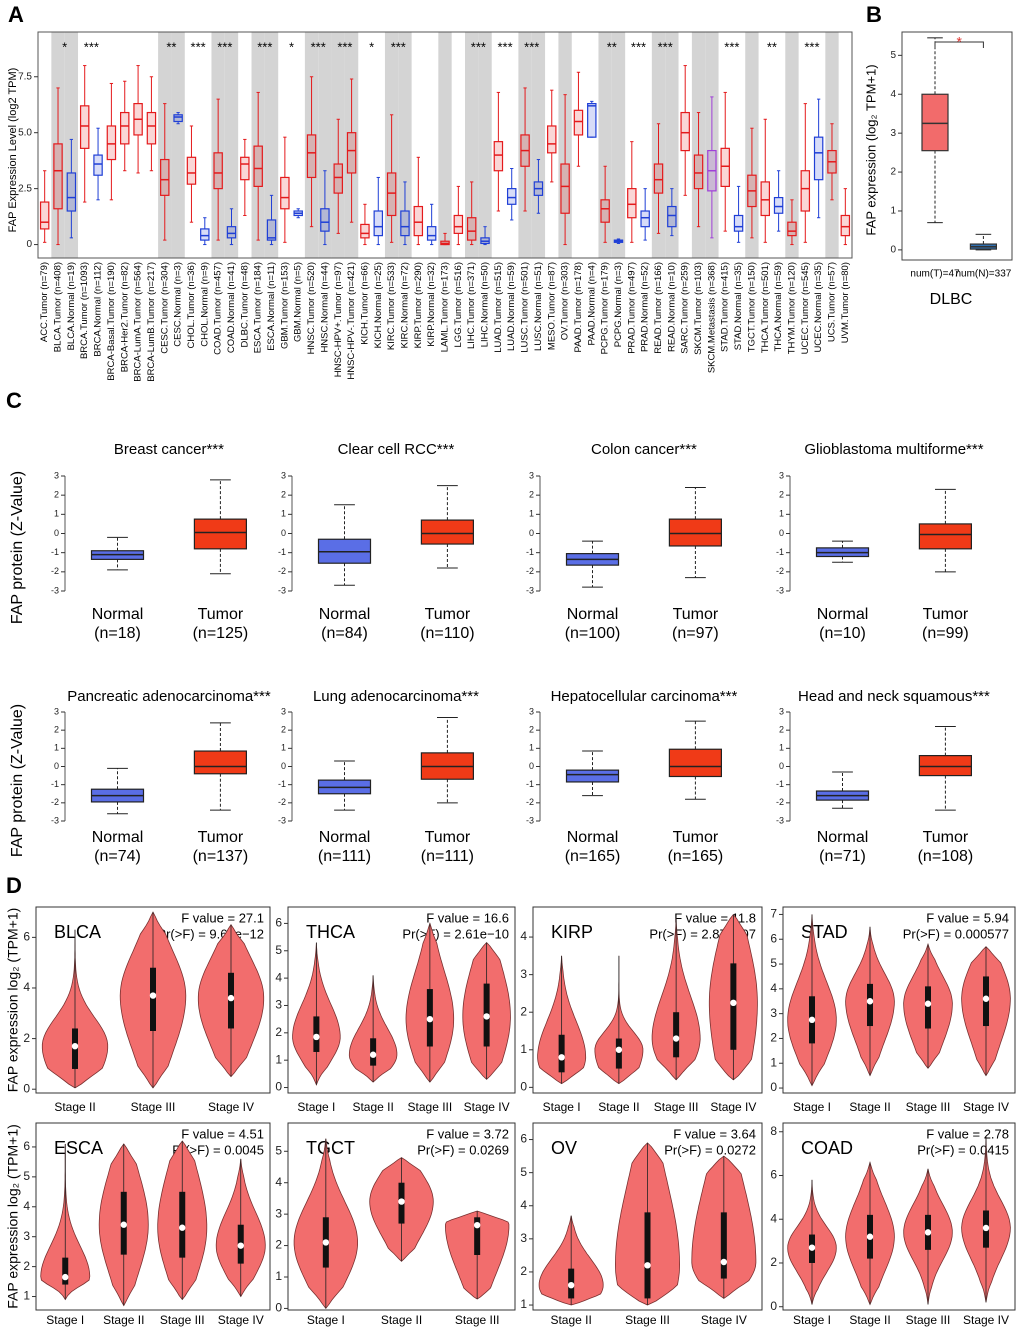 This screenshot has width=1020, height=1334. I want to click on x-tick-label: MESO.Tumor (n=87), so click(551, 306).